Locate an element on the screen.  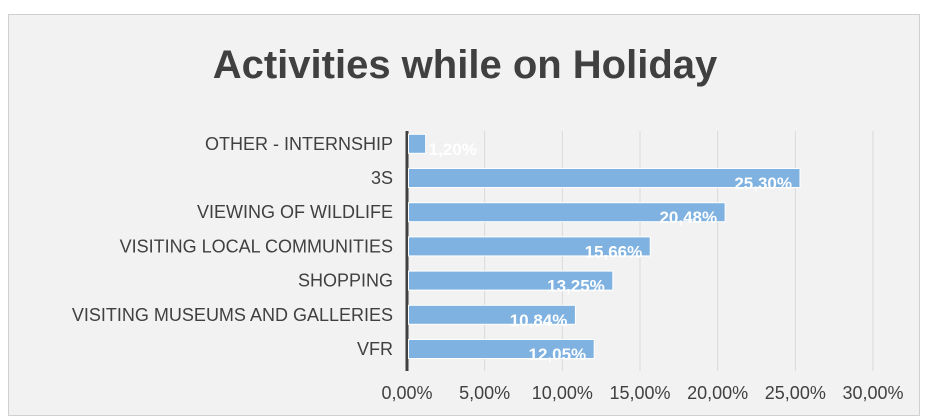
x-tick-label: 5,00% is located at coordinates (484, 393).